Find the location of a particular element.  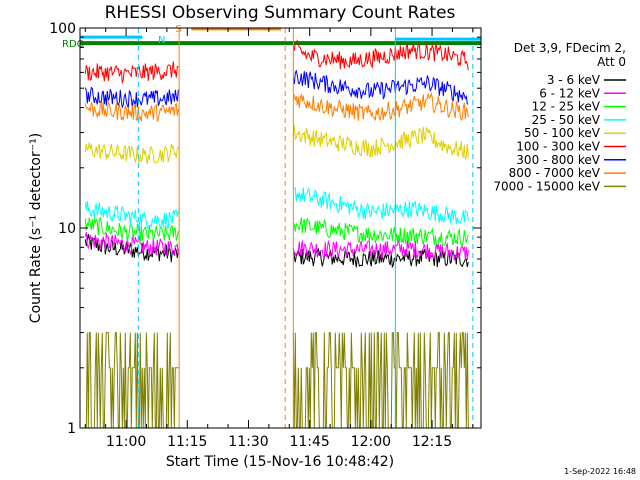

y-tick-label-0: 1 is located at coordinates (71, 429).